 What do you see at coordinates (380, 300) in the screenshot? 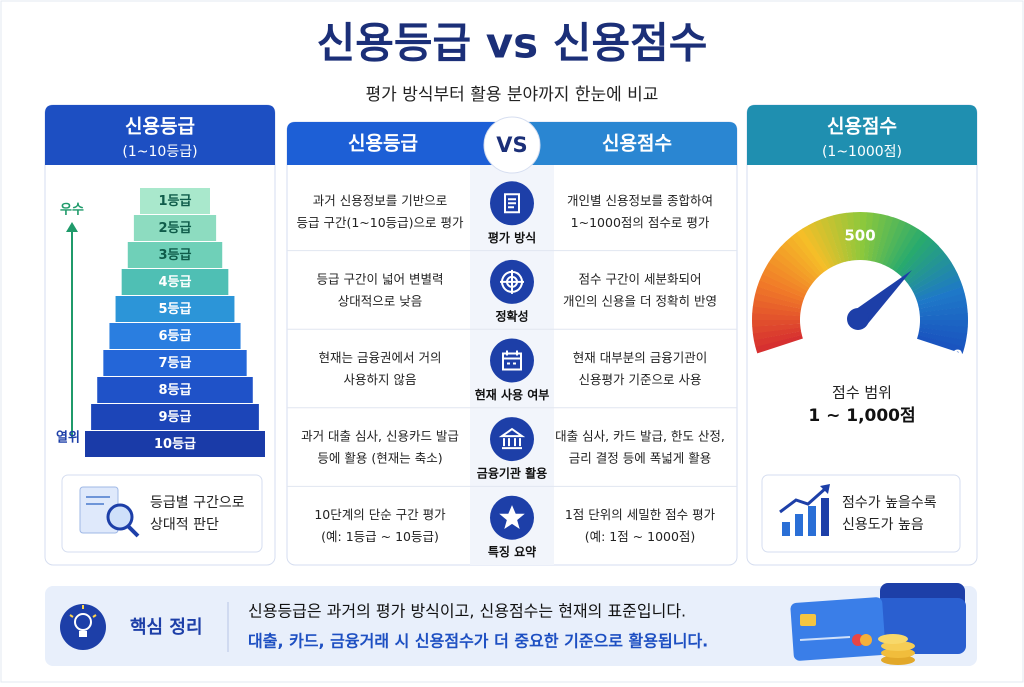
I see `left-cell-line: 상대적으로 낮음` at bounding box center [380, 300].